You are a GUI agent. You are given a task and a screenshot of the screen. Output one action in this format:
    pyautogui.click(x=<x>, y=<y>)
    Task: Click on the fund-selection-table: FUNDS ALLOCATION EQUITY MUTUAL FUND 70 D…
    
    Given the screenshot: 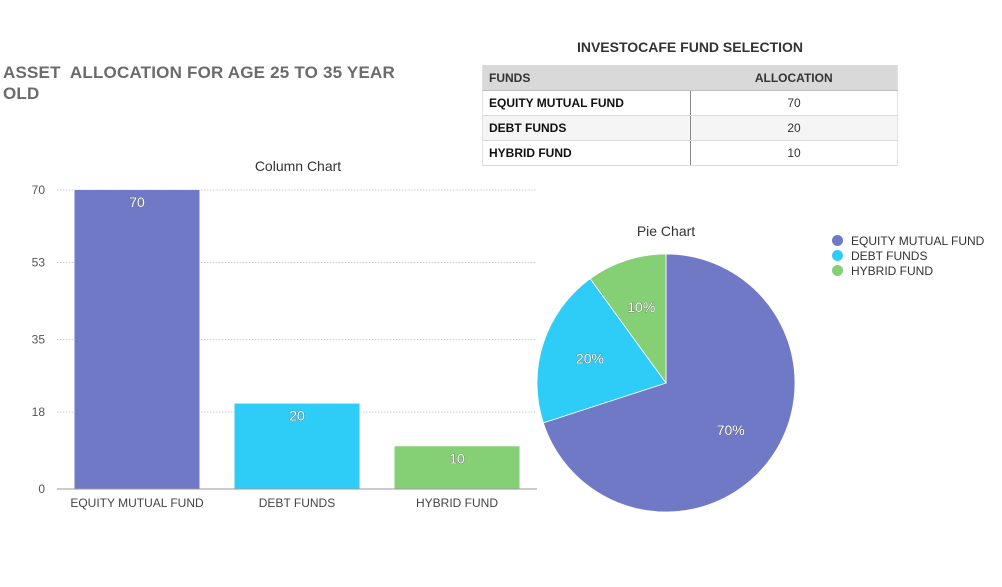 What is the action you would take?
    pyautogui.click(x=690, y=115)
    